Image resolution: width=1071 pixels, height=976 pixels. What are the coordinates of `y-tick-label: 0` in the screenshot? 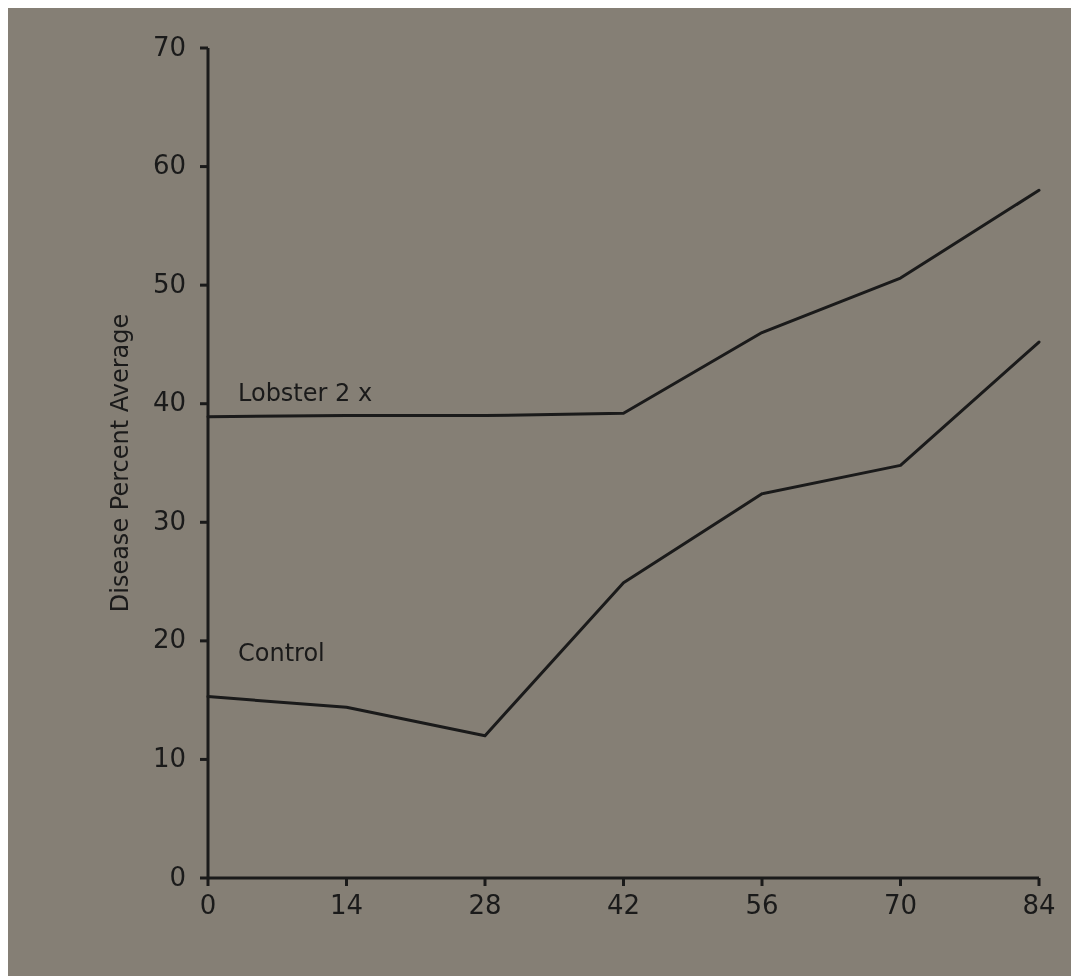 It's located at (177, 876).